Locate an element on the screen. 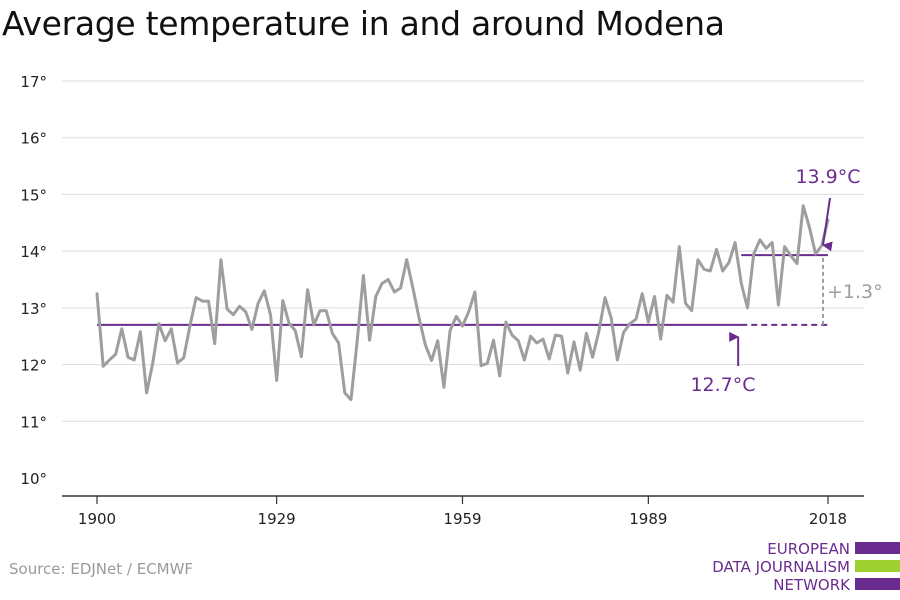  delta-label: +1.3° is located at coordinates (855, 292).